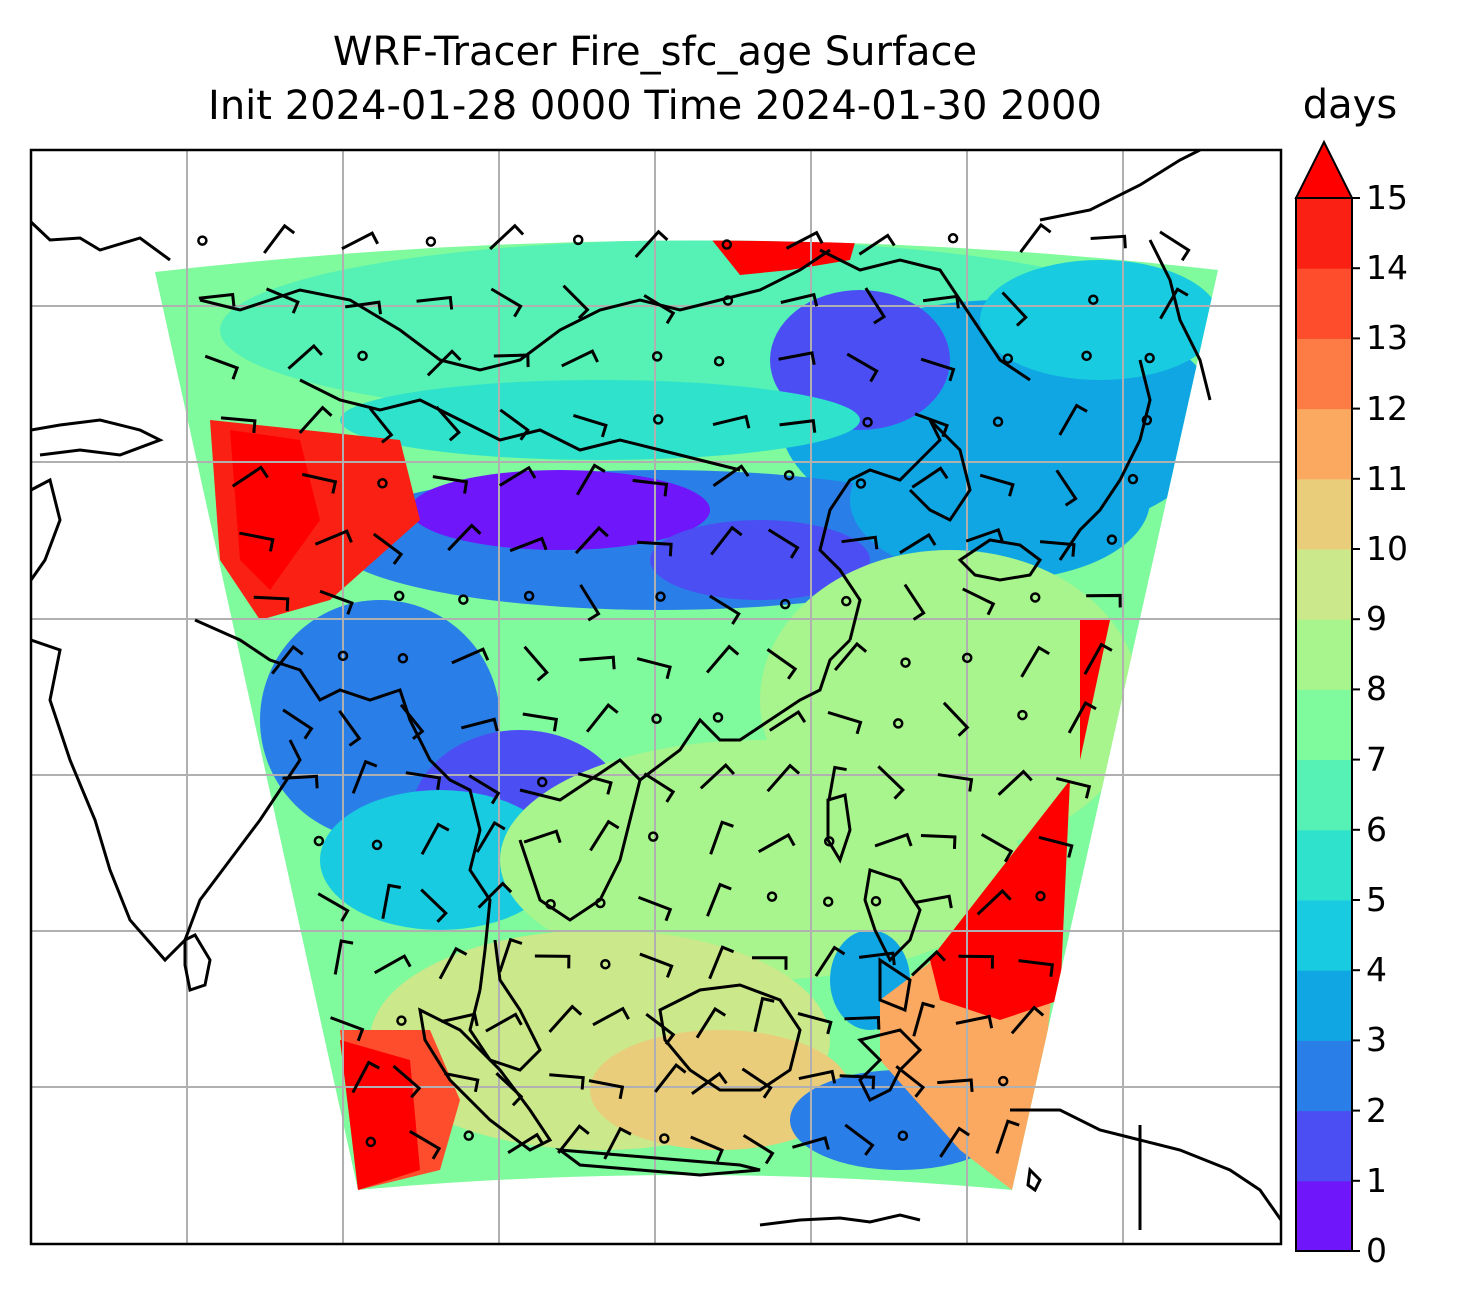 Image resolution: width=1462 pixels, height=1306 pixels. Describe the element at coordinates (1350, 105) in the screenshot. I see `colorbar-units-label: days` at that location.